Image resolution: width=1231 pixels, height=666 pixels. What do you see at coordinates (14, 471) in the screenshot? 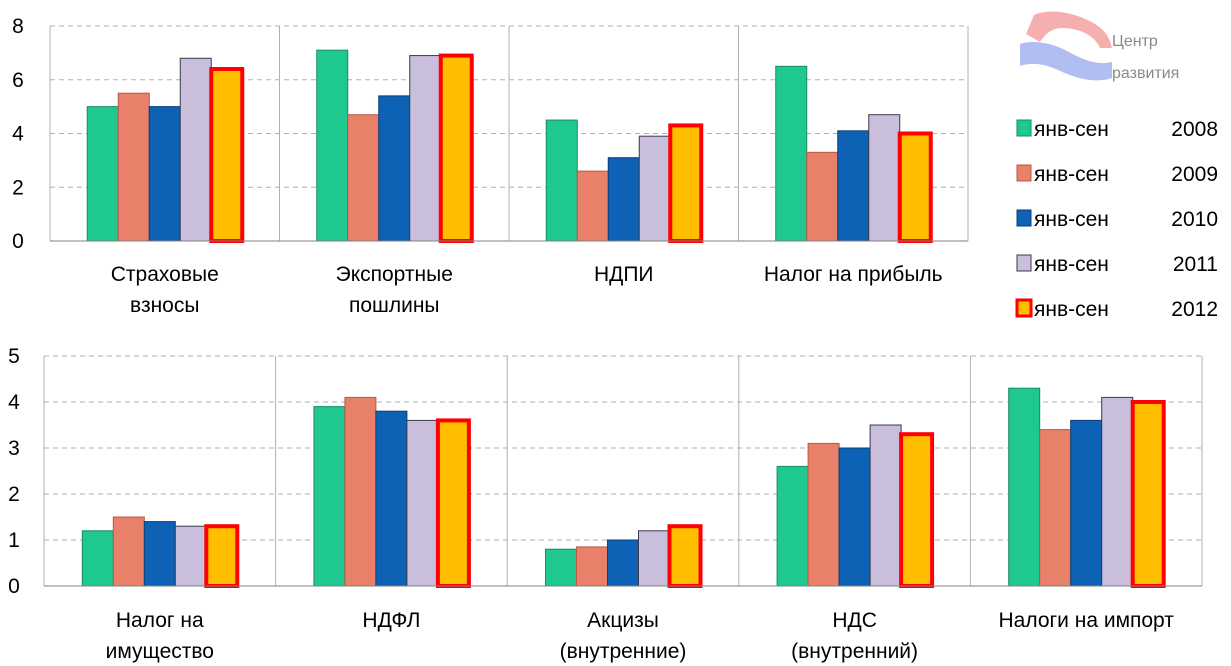
I see `y-tick-labels-bottom: 0 1 2 3 4 5` at bounding box center [14, 471].